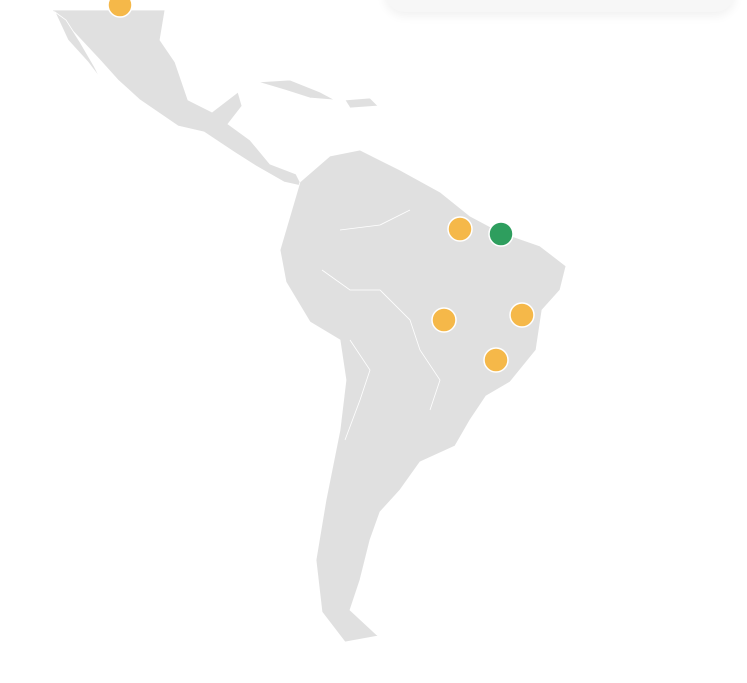 This screenshot has width=747, height=683. I want to click on cuba, so click(296, 90).